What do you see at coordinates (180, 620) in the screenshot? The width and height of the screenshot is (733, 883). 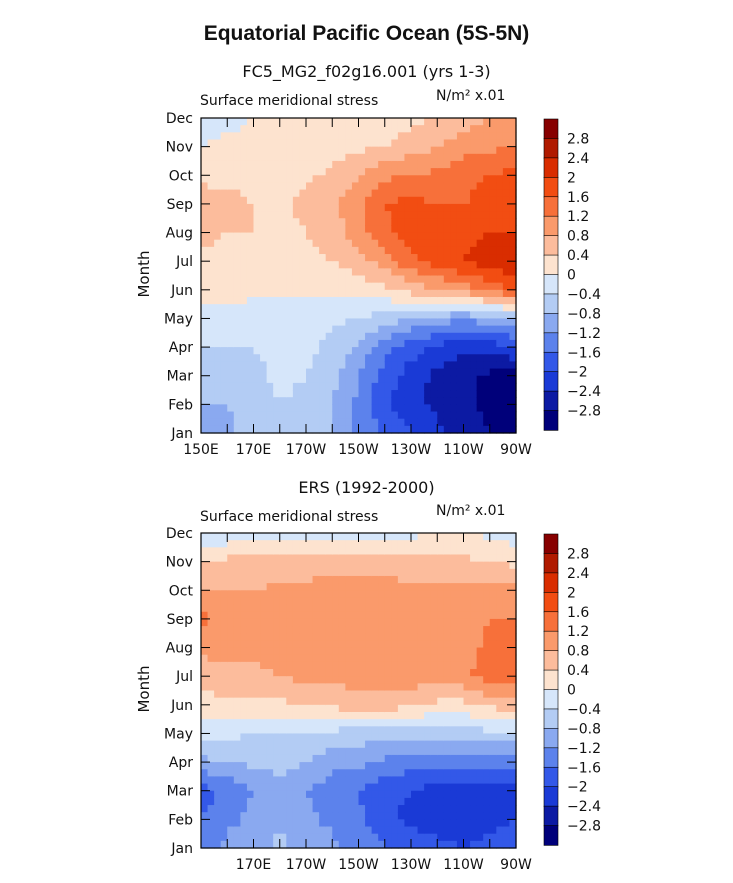 I see `y-tick-label: Sep` at bounding box center [180, 620].